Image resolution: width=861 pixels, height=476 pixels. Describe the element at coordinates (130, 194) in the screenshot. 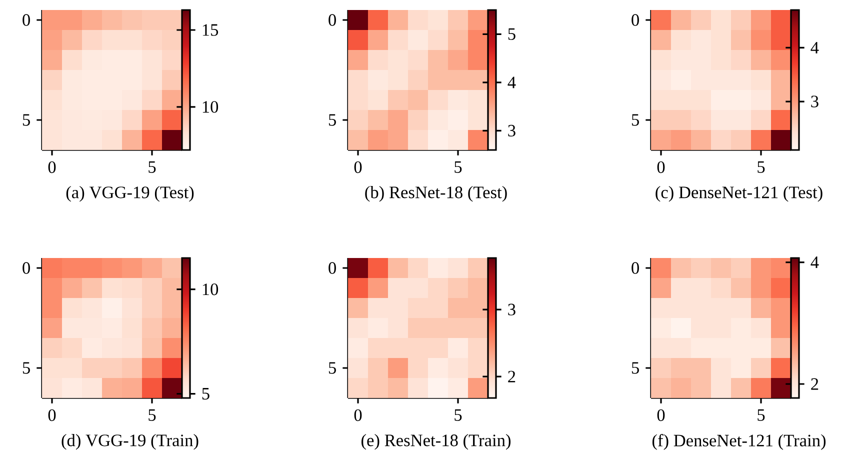

I see `text: (a) VGG-19 (Test)` at that location.